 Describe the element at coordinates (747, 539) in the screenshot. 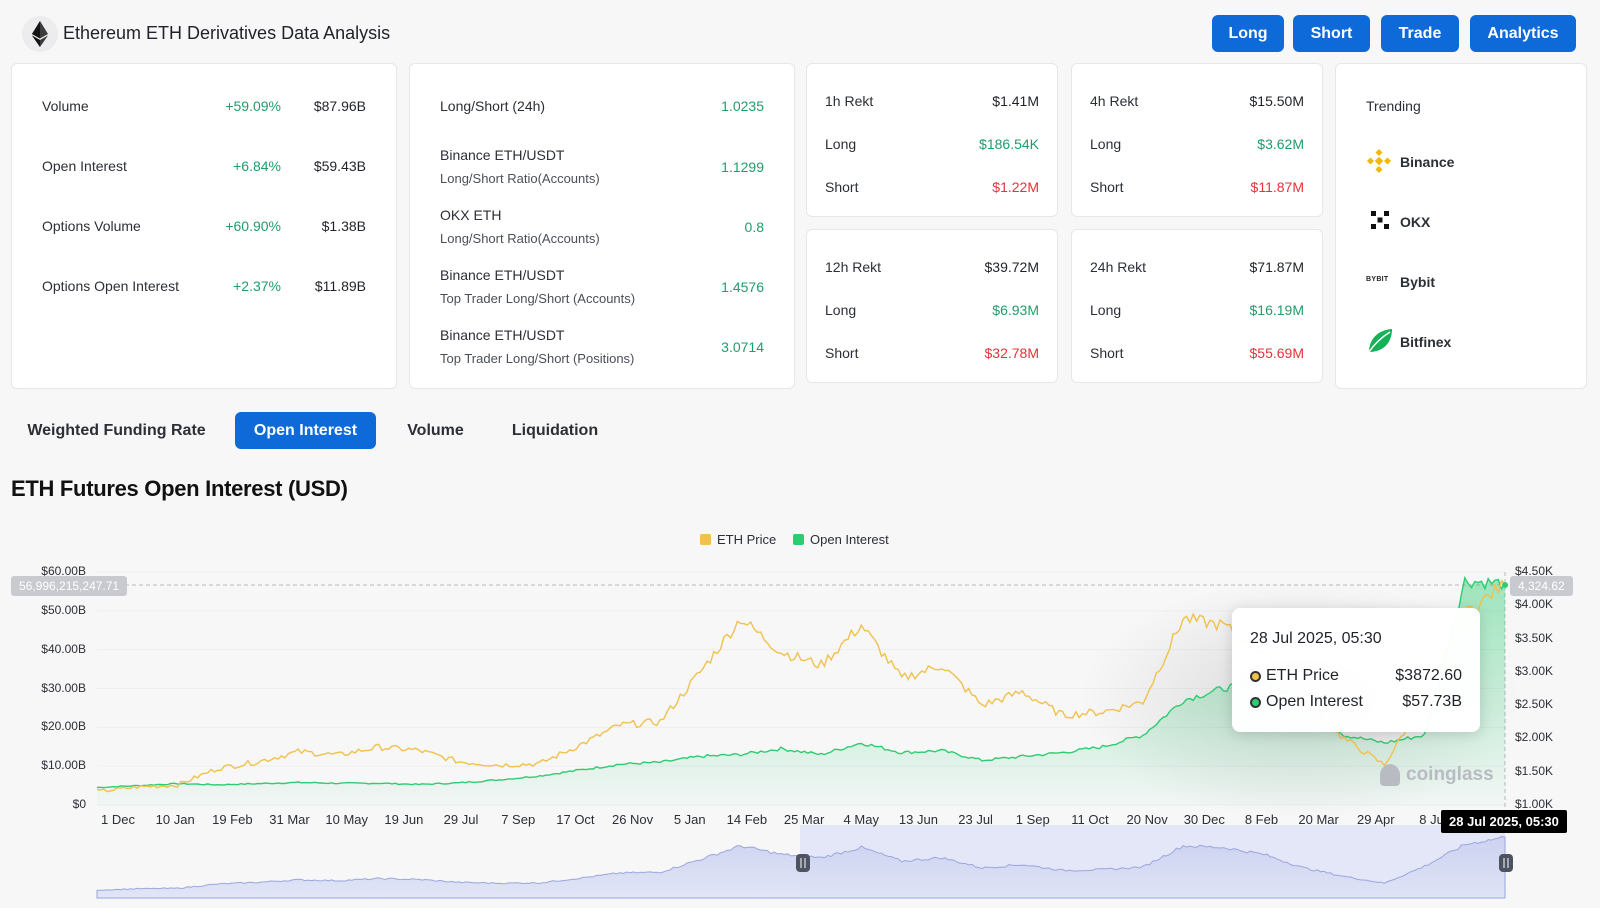

I see `legend-label: ETH Price` at that location.